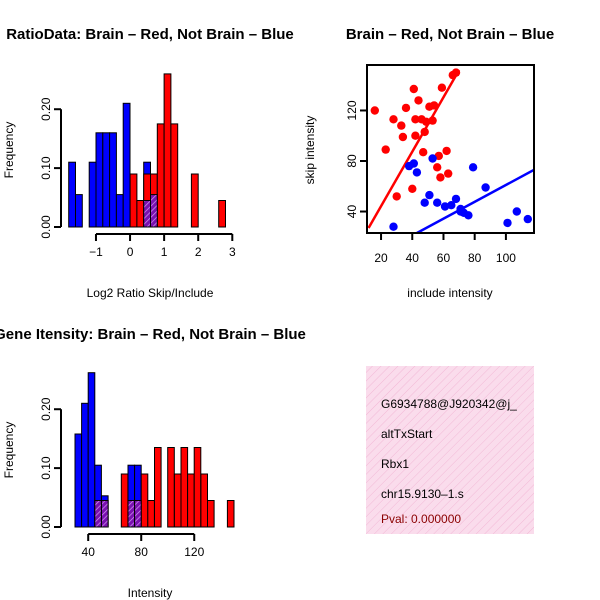 The width and height of the screenshot is (600, 600). What do you see at coordinates (449, 293) in the screenshot?
I see `scatter-xlabel: include intensity` at bounding box center [449, 293].